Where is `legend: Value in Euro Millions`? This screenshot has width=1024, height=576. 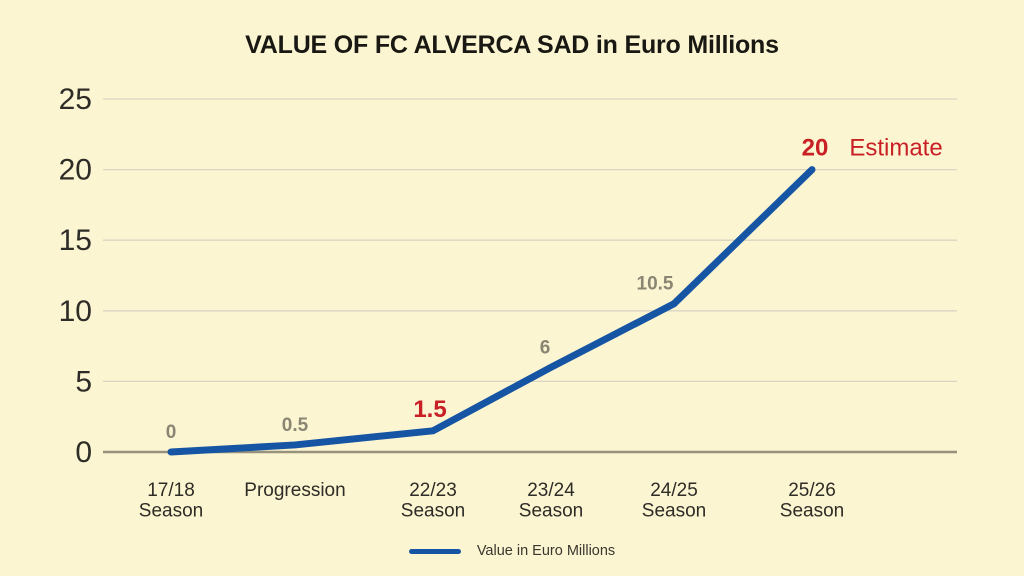
legend: Value in Euro Millions is located at coordinates (512, 551).